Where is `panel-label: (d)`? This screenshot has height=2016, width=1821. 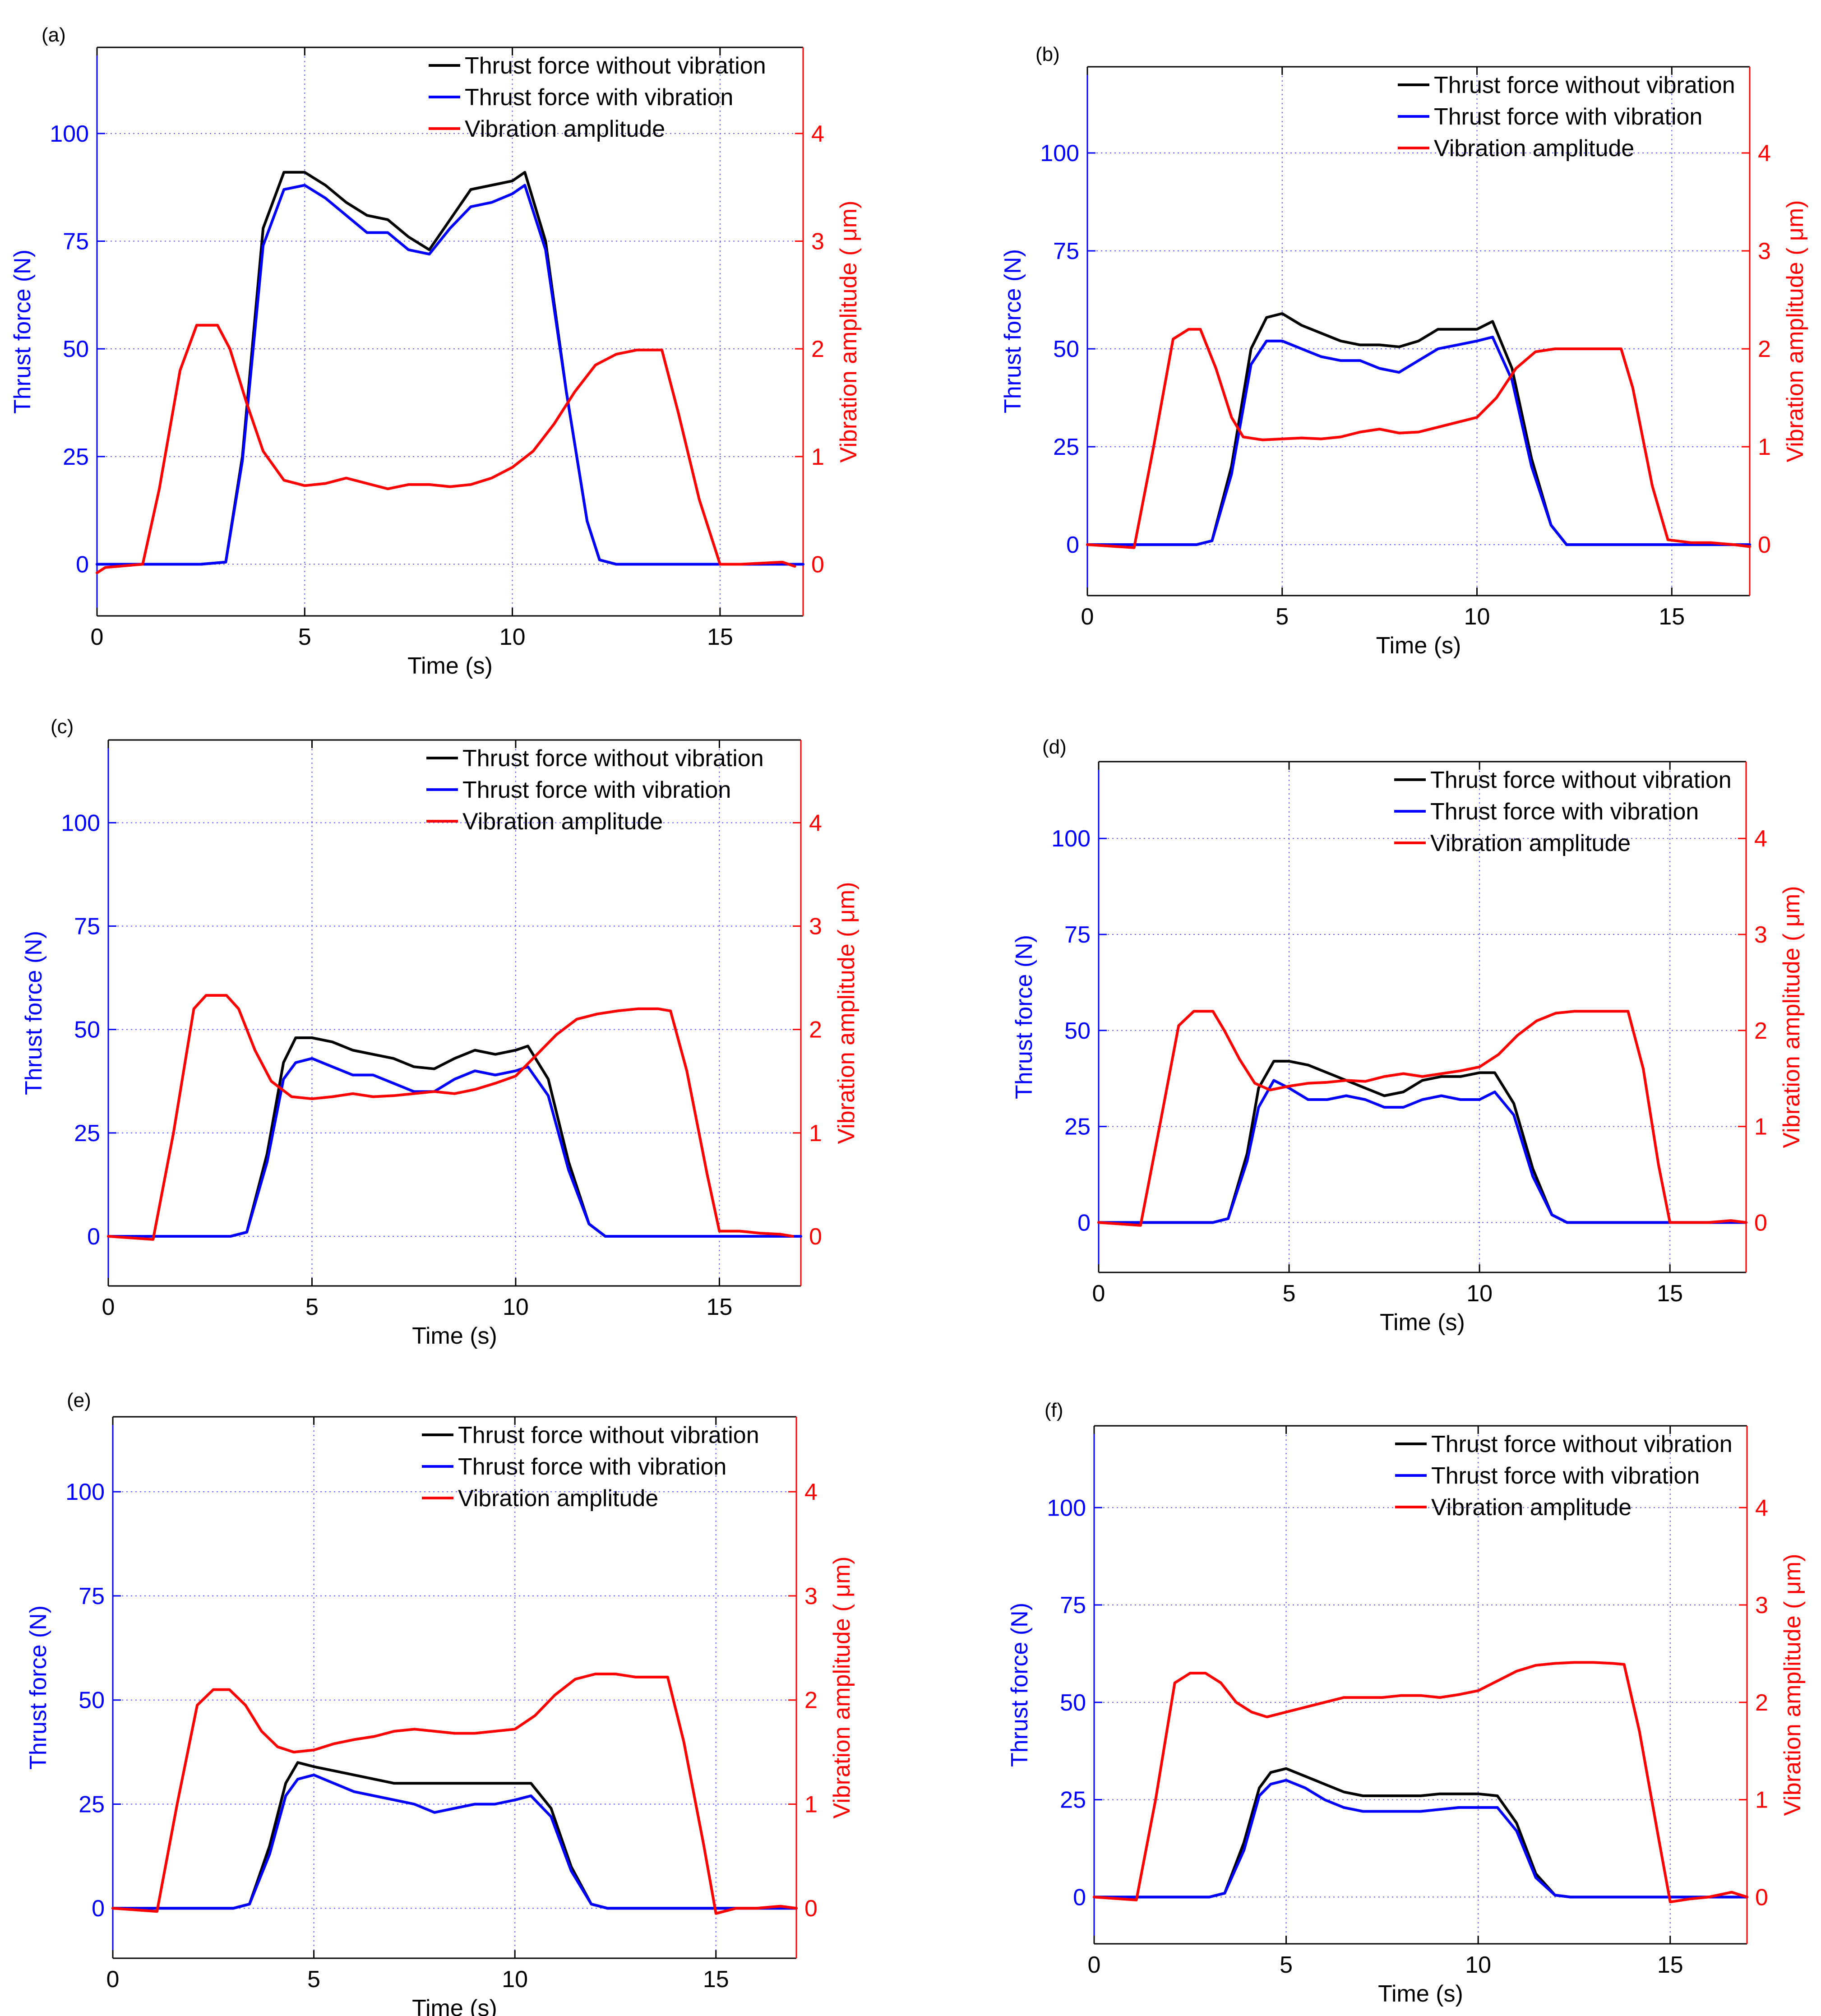 panel-label: (d) is located at coordinates (1054, 747).